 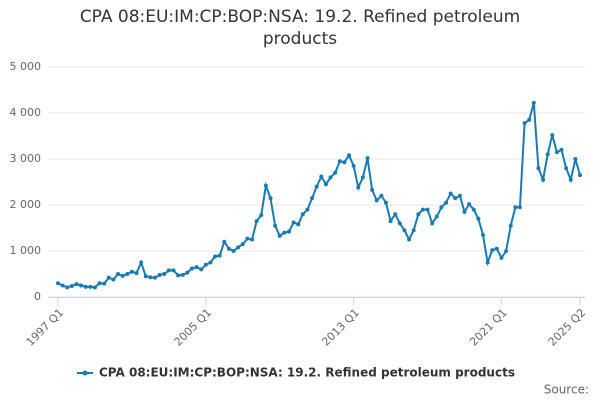 What do you see at coordinates (488, 327) in the screenshot?
I see `x-tick-label: 2021 Q1` at bounding box center [488, 327].